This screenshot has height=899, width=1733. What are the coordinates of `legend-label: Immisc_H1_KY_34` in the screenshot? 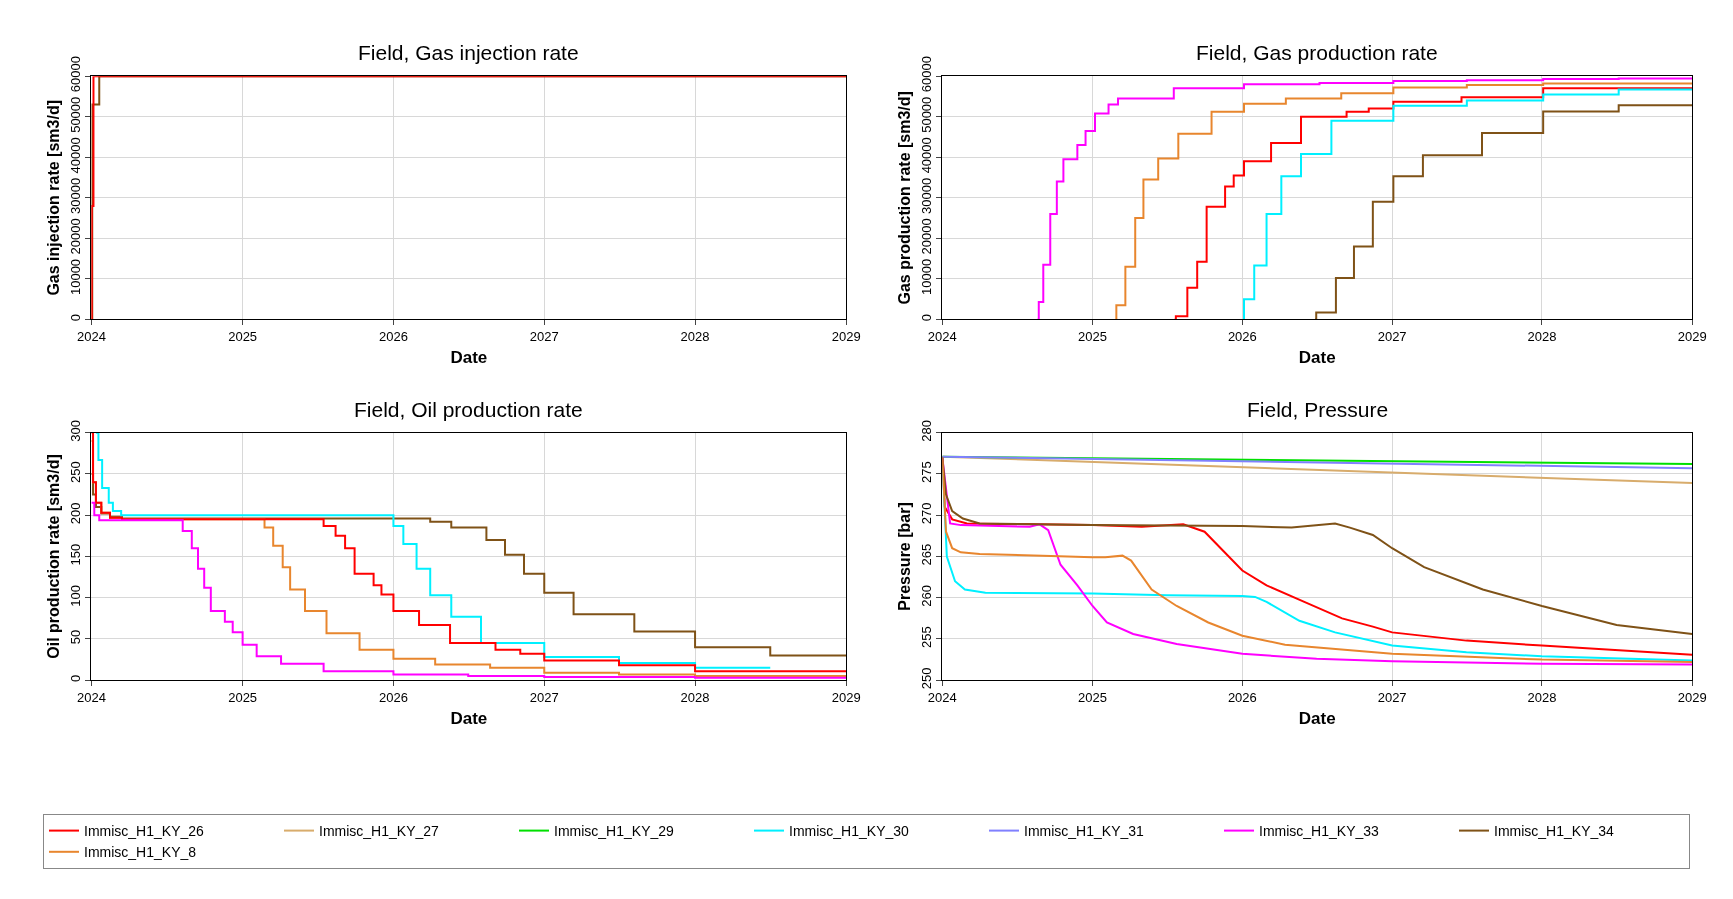 It's located at (1554, 831).